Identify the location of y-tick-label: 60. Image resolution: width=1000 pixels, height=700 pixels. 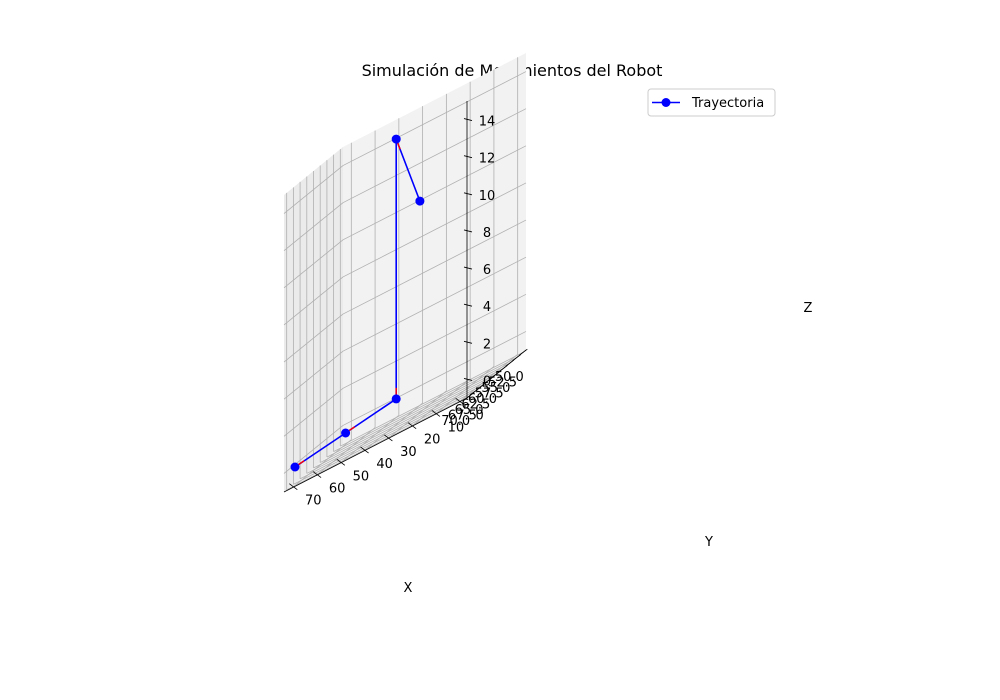
(337, 489).